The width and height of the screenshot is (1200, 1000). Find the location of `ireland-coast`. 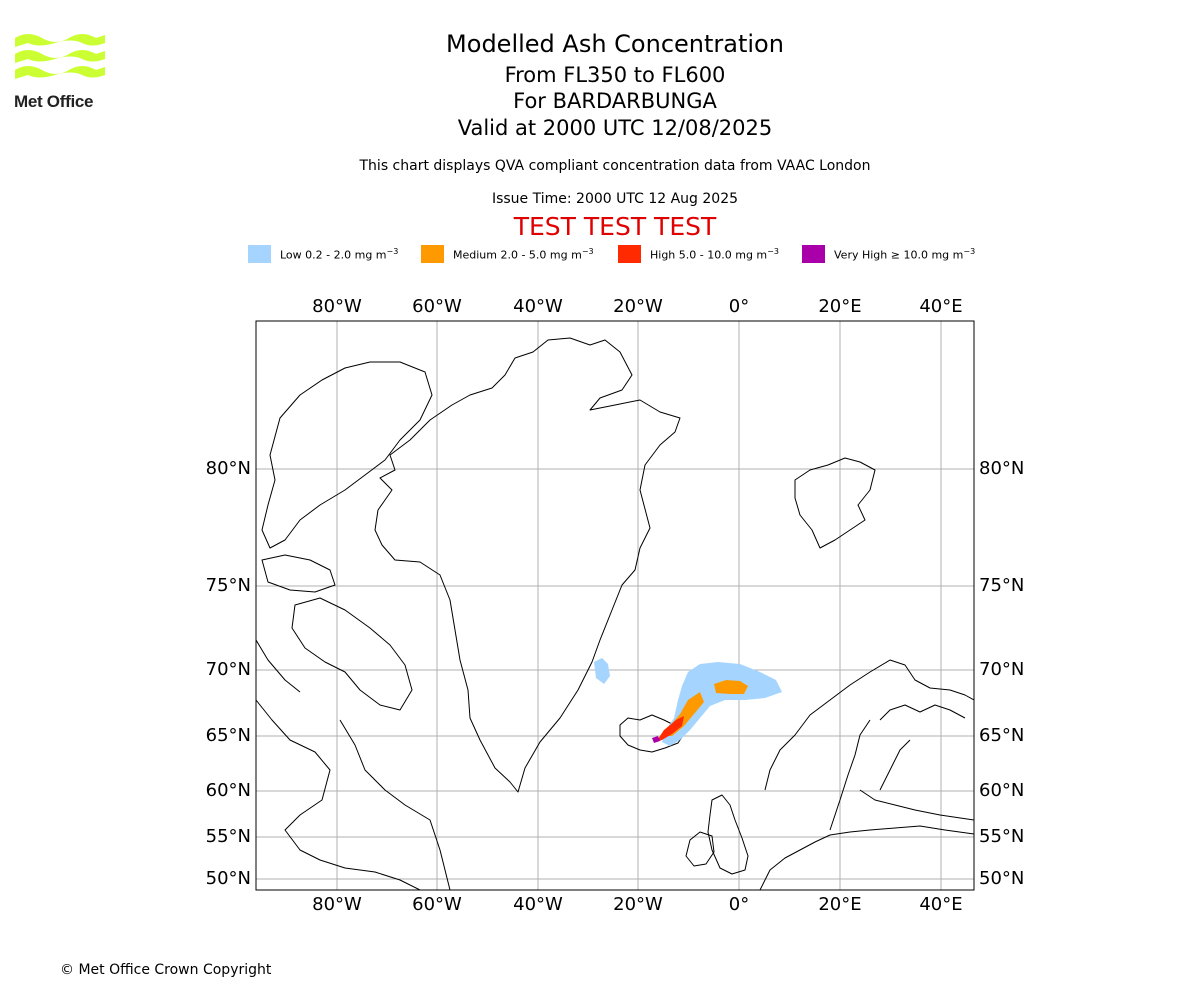

ireland-coast is located at coordinates (700, 849).